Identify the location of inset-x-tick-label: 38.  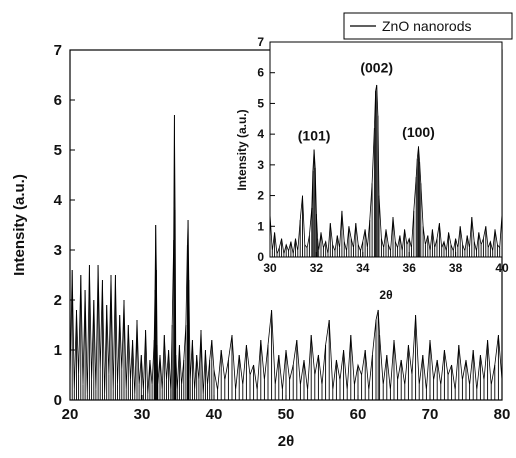
(456, 268).